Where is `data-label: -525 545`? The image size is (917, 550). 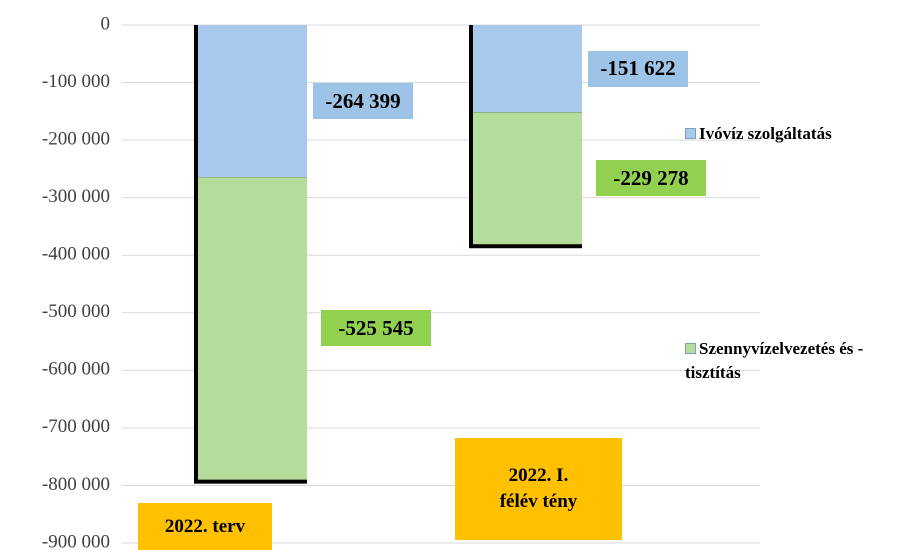
data-label: -525 545 is located at coordinates (376, 328).